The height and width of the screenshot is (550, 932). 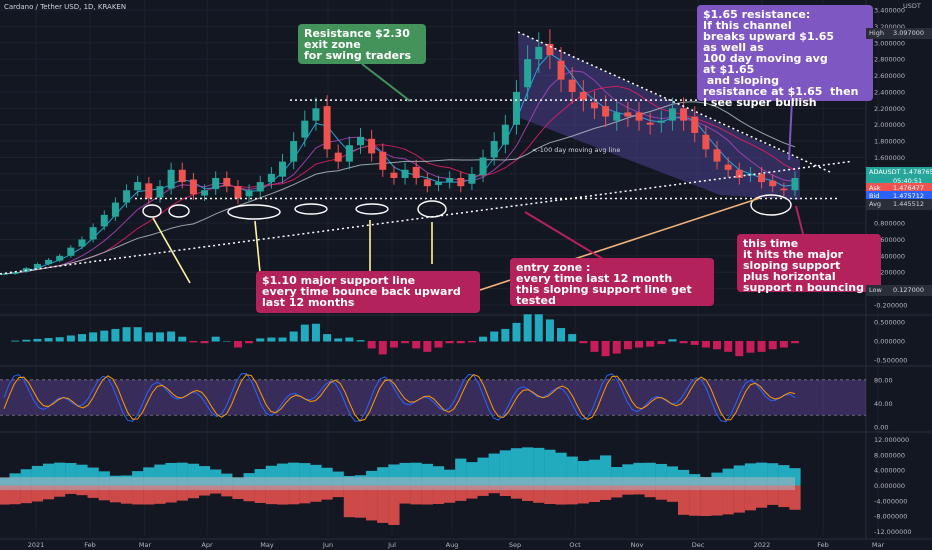 What do you see at coordinates (889, 11) in the screenshot?
I see `y-tick-label: 3.400000` at bounding box center [889, 11].